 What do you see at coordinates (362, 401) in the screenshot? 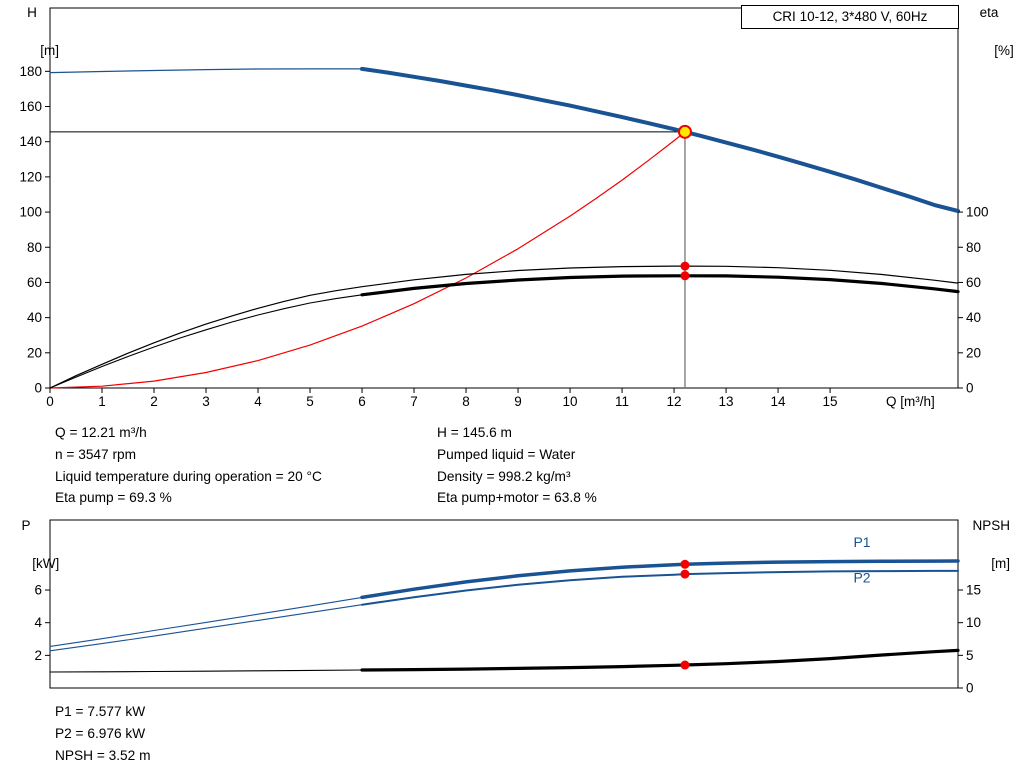
I see `x-tick-label: 6` at bounding box center [362, 401].